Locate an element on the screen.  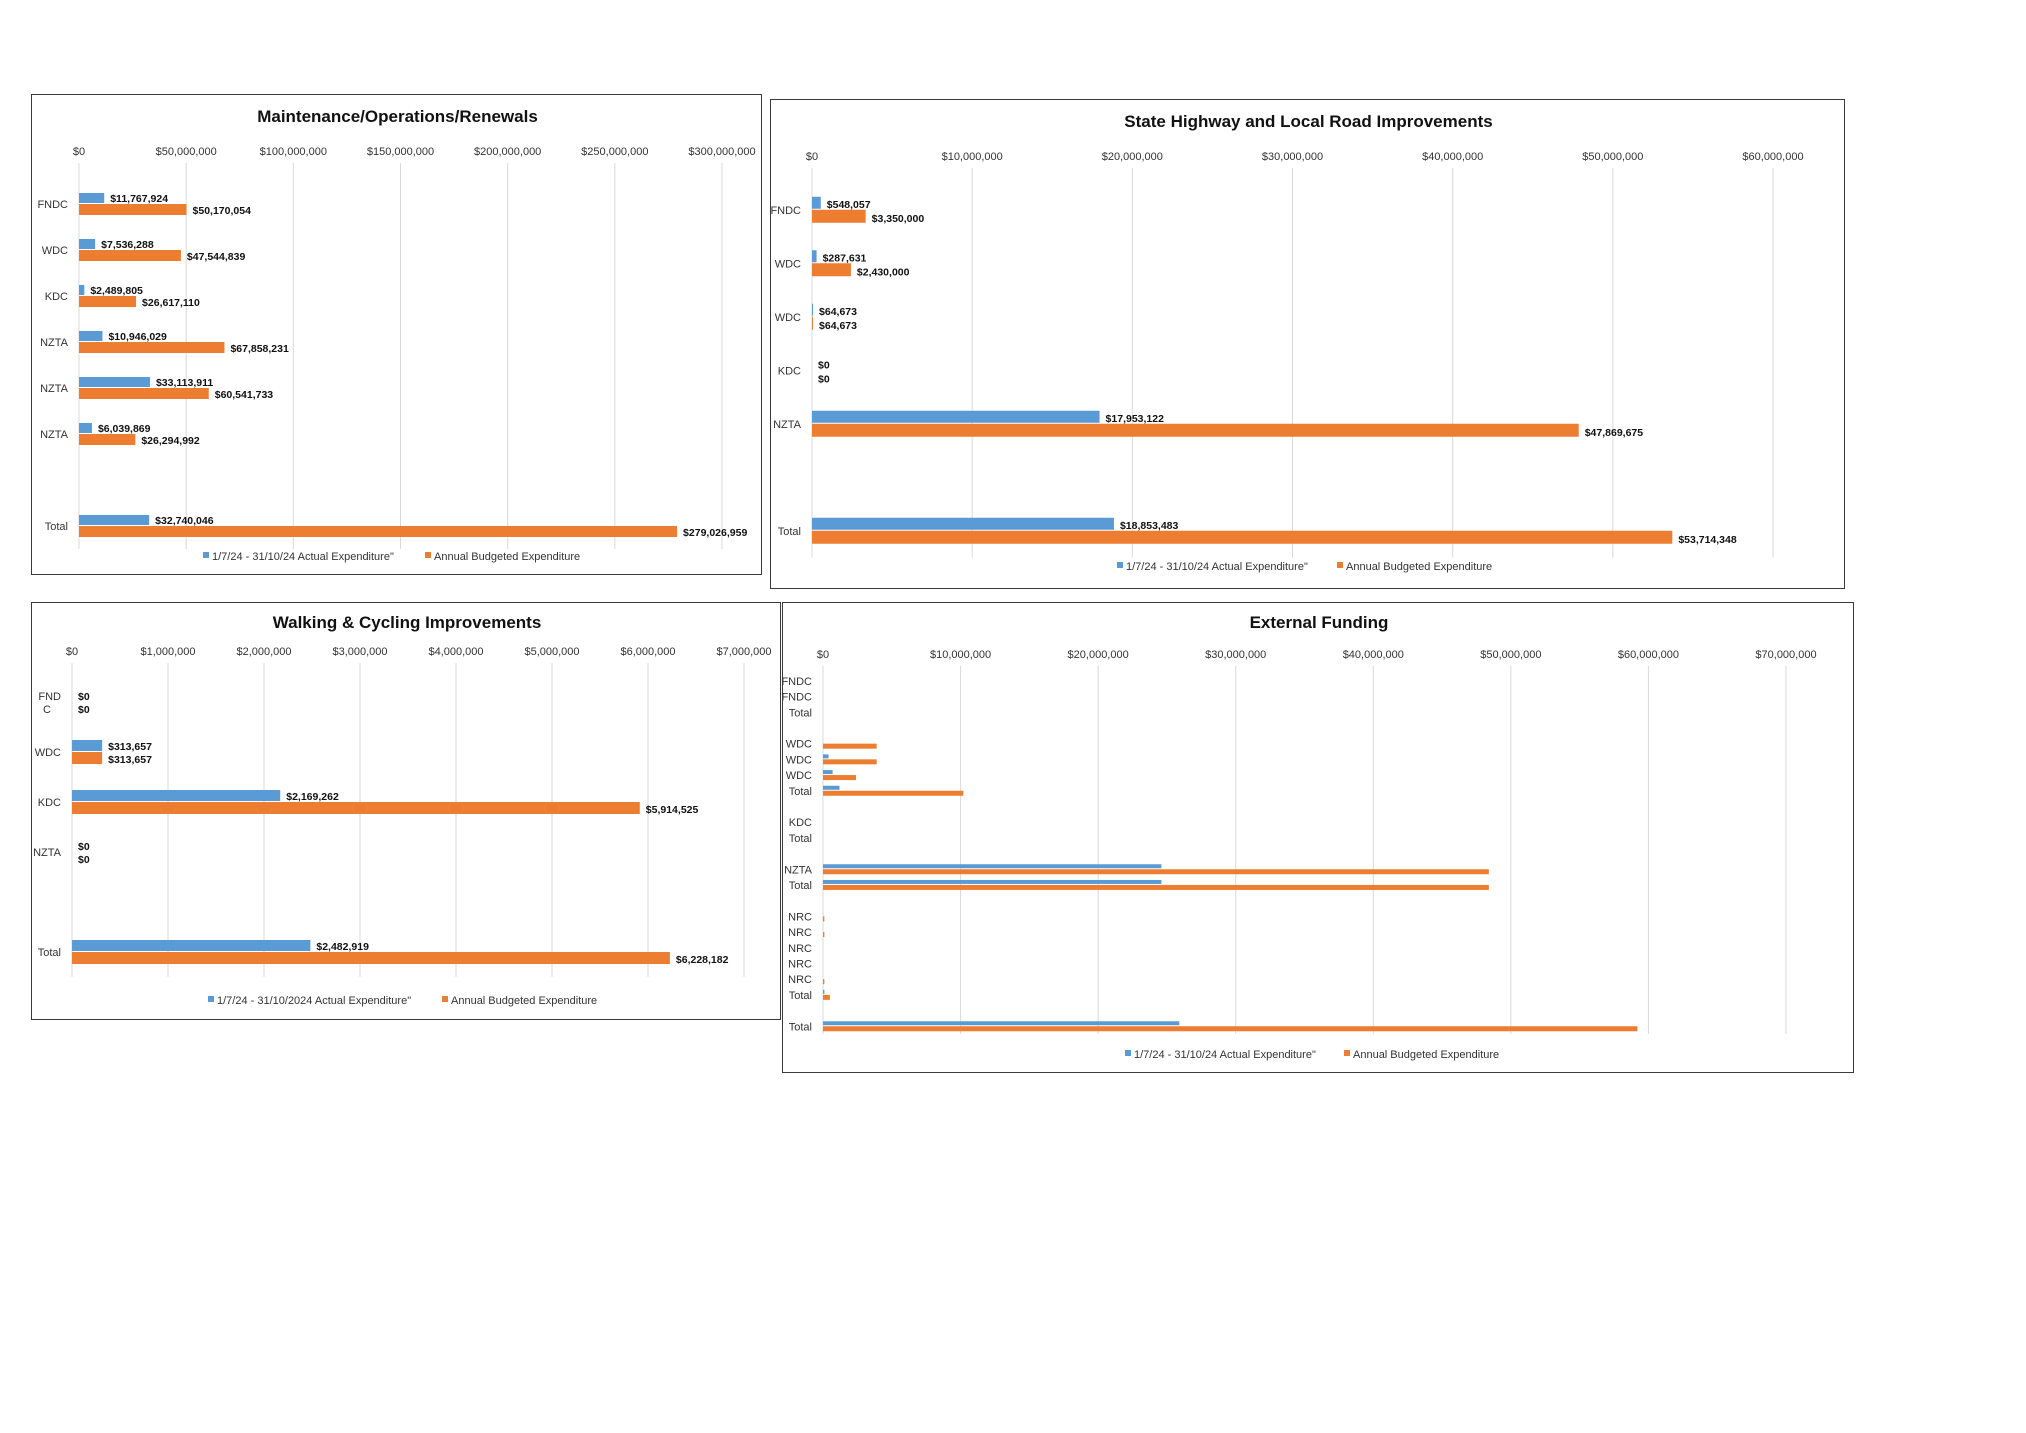
x-tick-label: $10,000,000 is located at coordinates (960, 655).